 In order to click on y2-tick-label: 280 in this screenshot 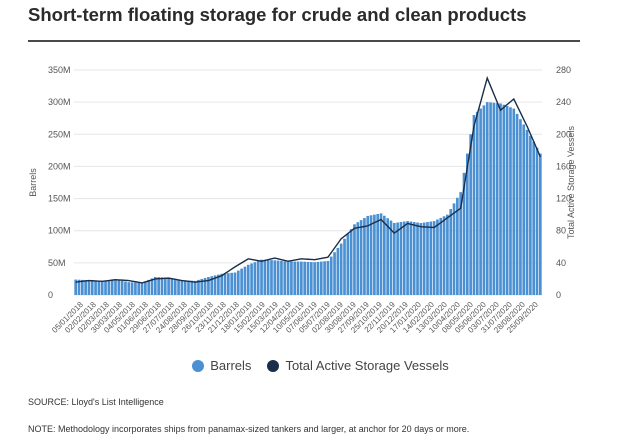, I will do `click(563, 70)`.